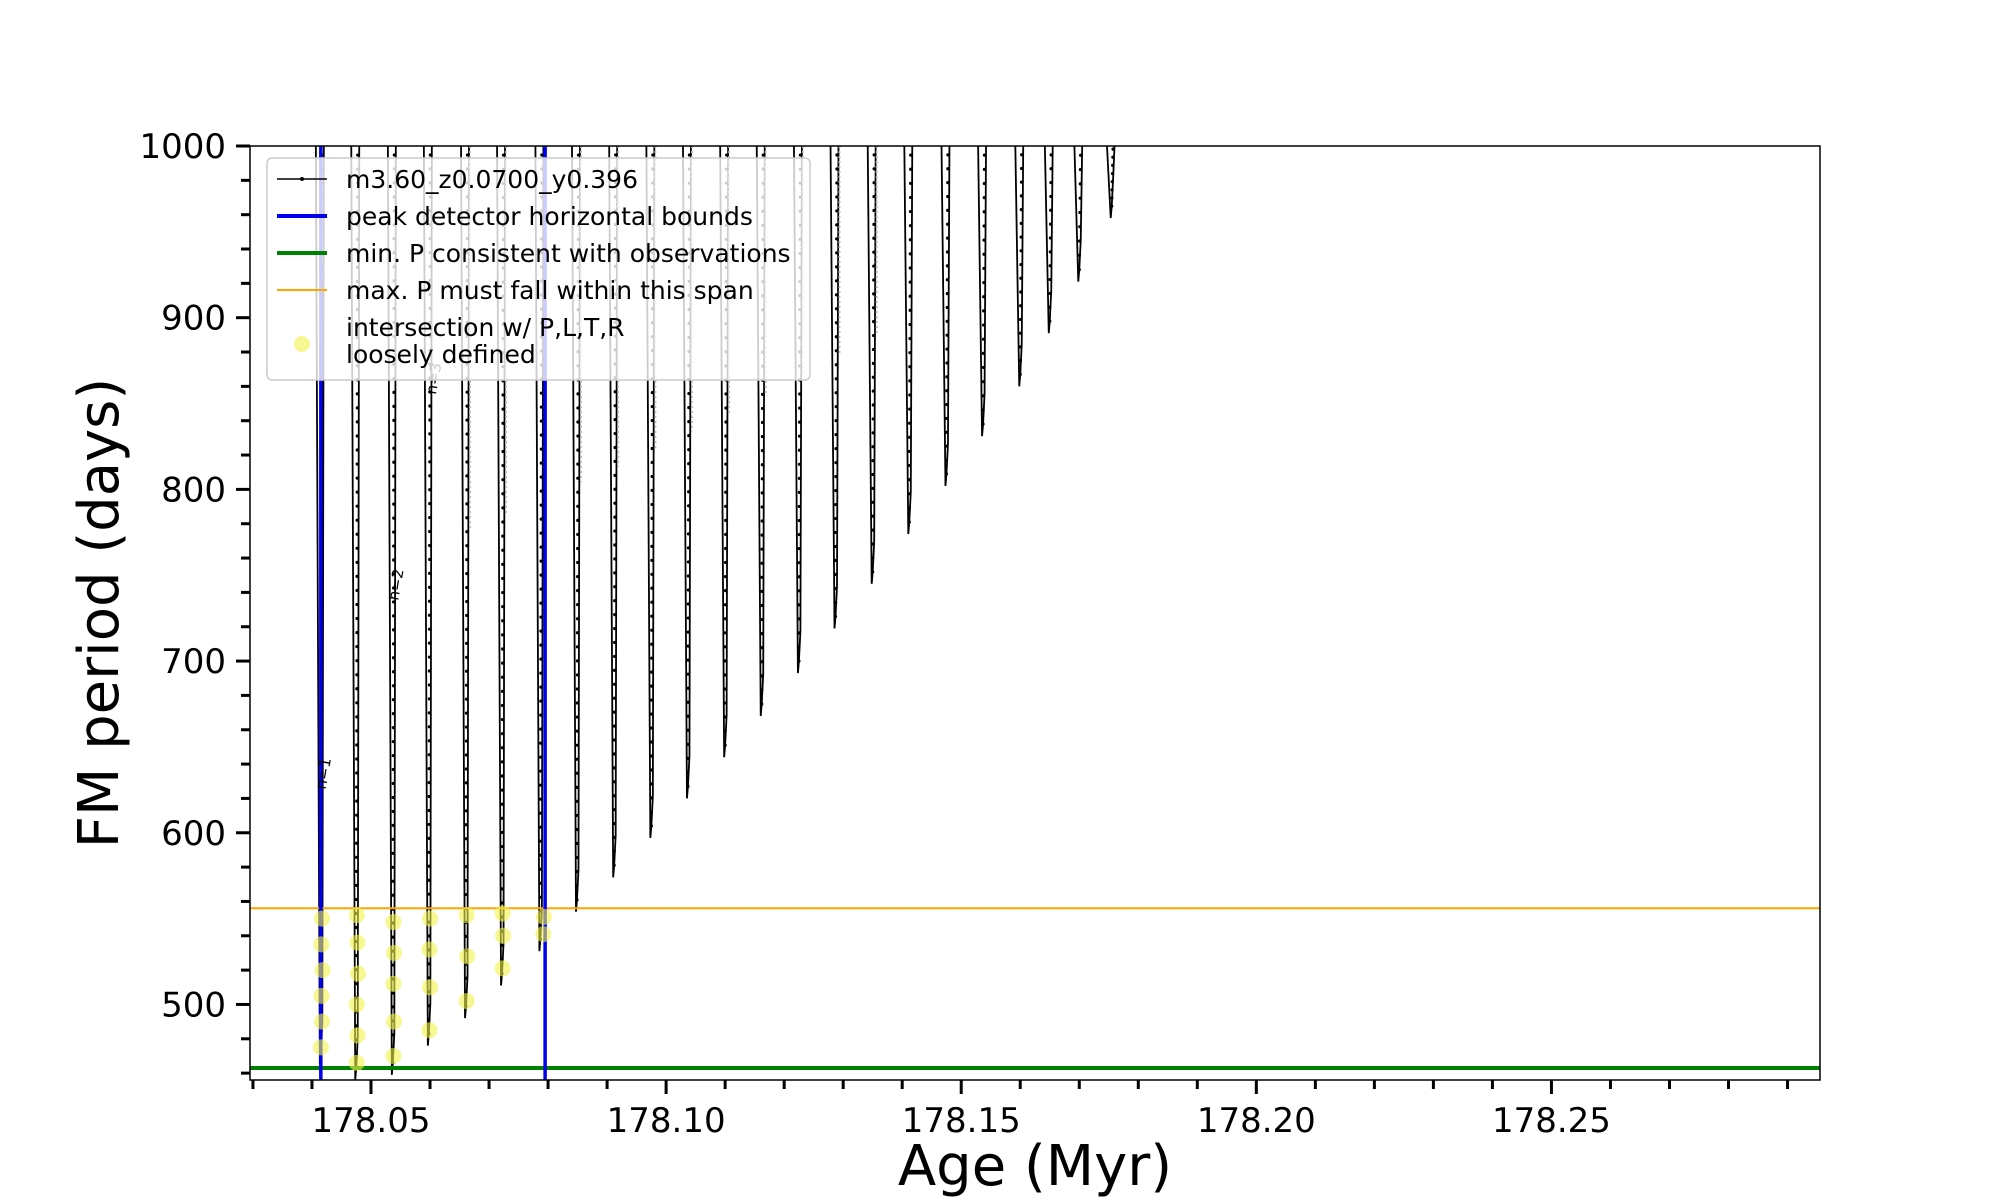 The height and width of the screenshot is (1200, 2000). What do you see at coordinates (837, 381) in the screenshot?
I see `track-cycle-ascending` at bounding box center [837, 381].